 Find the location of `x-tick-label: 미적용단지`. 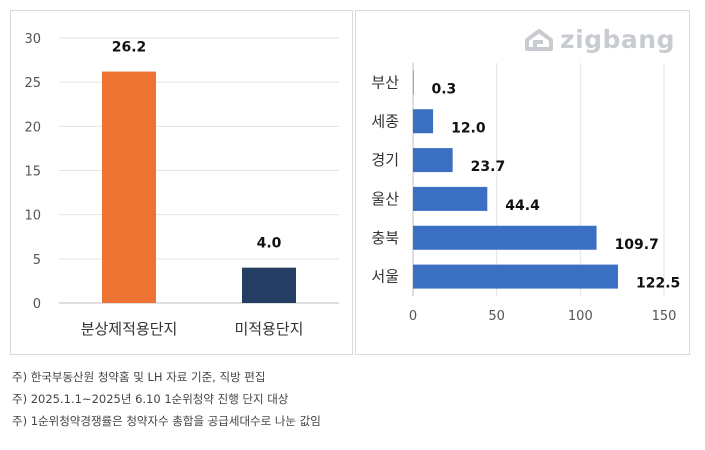

x-tick-label: 미적용단지 is located at coordinates (268, 329).